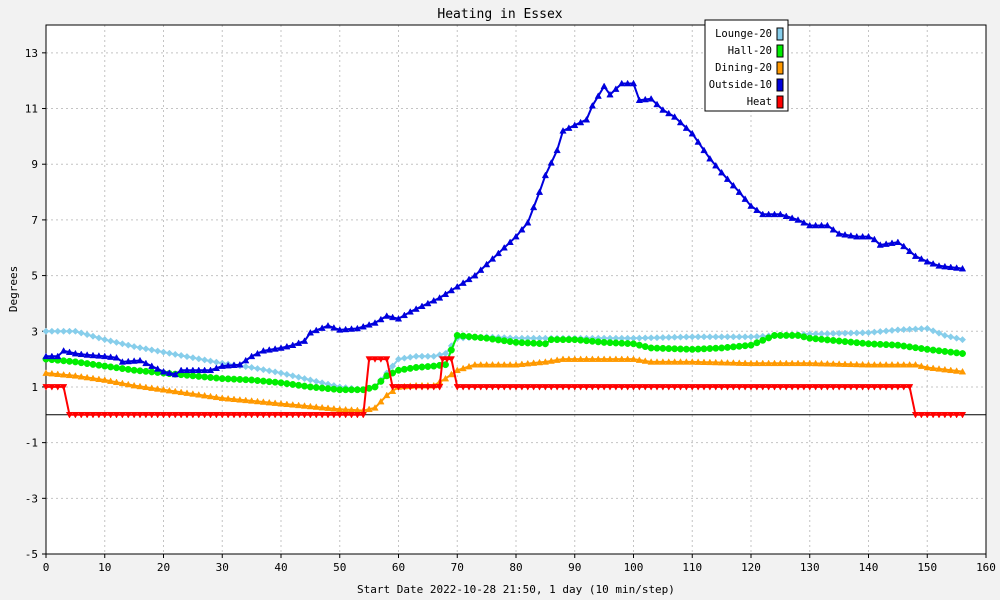 The image size is (1000, 600). I want to click on y-axis-label: Degrees, so click(13, 289).